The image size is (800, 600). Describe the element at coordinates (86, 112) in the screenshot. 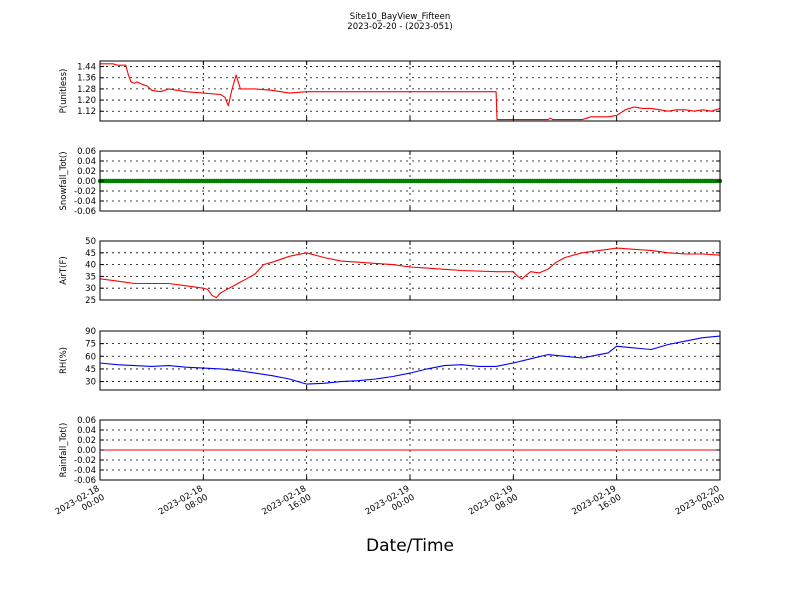

I see `y-tick-label: 1.12` at that location.